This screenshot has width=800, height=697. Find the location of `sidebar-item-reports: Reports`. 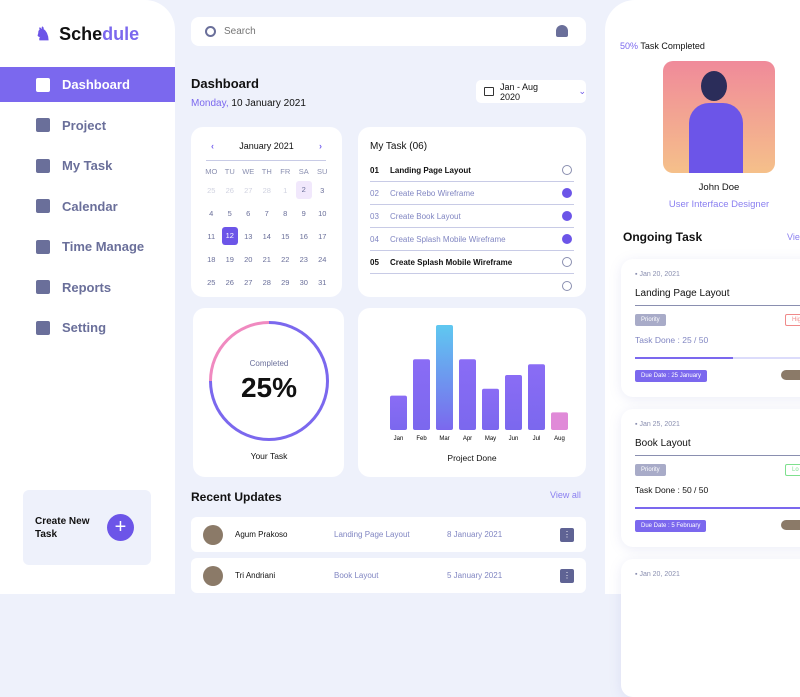

sidebar-item-reports: Reports is located at coordinates (87, 287).